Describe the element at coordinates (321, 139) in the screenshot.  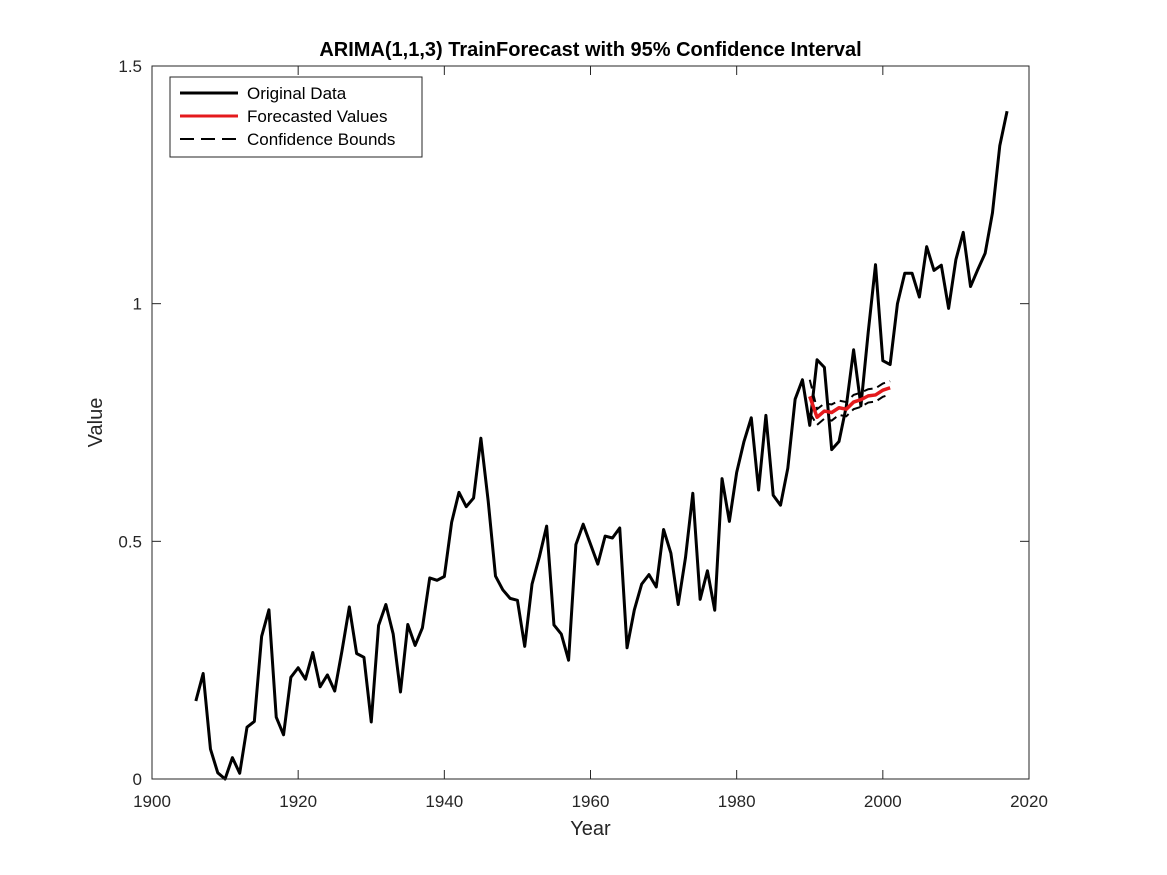
I see `legend-label-confidence-bounds: Confidence Bounds` at that location.